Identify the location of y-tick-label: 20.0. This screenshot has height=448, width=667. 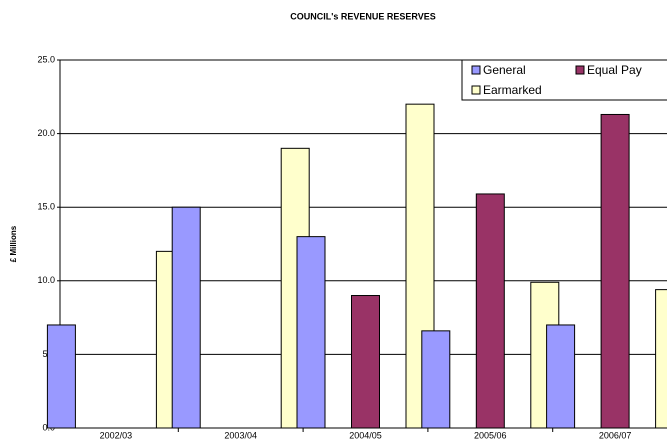
(46, 133).